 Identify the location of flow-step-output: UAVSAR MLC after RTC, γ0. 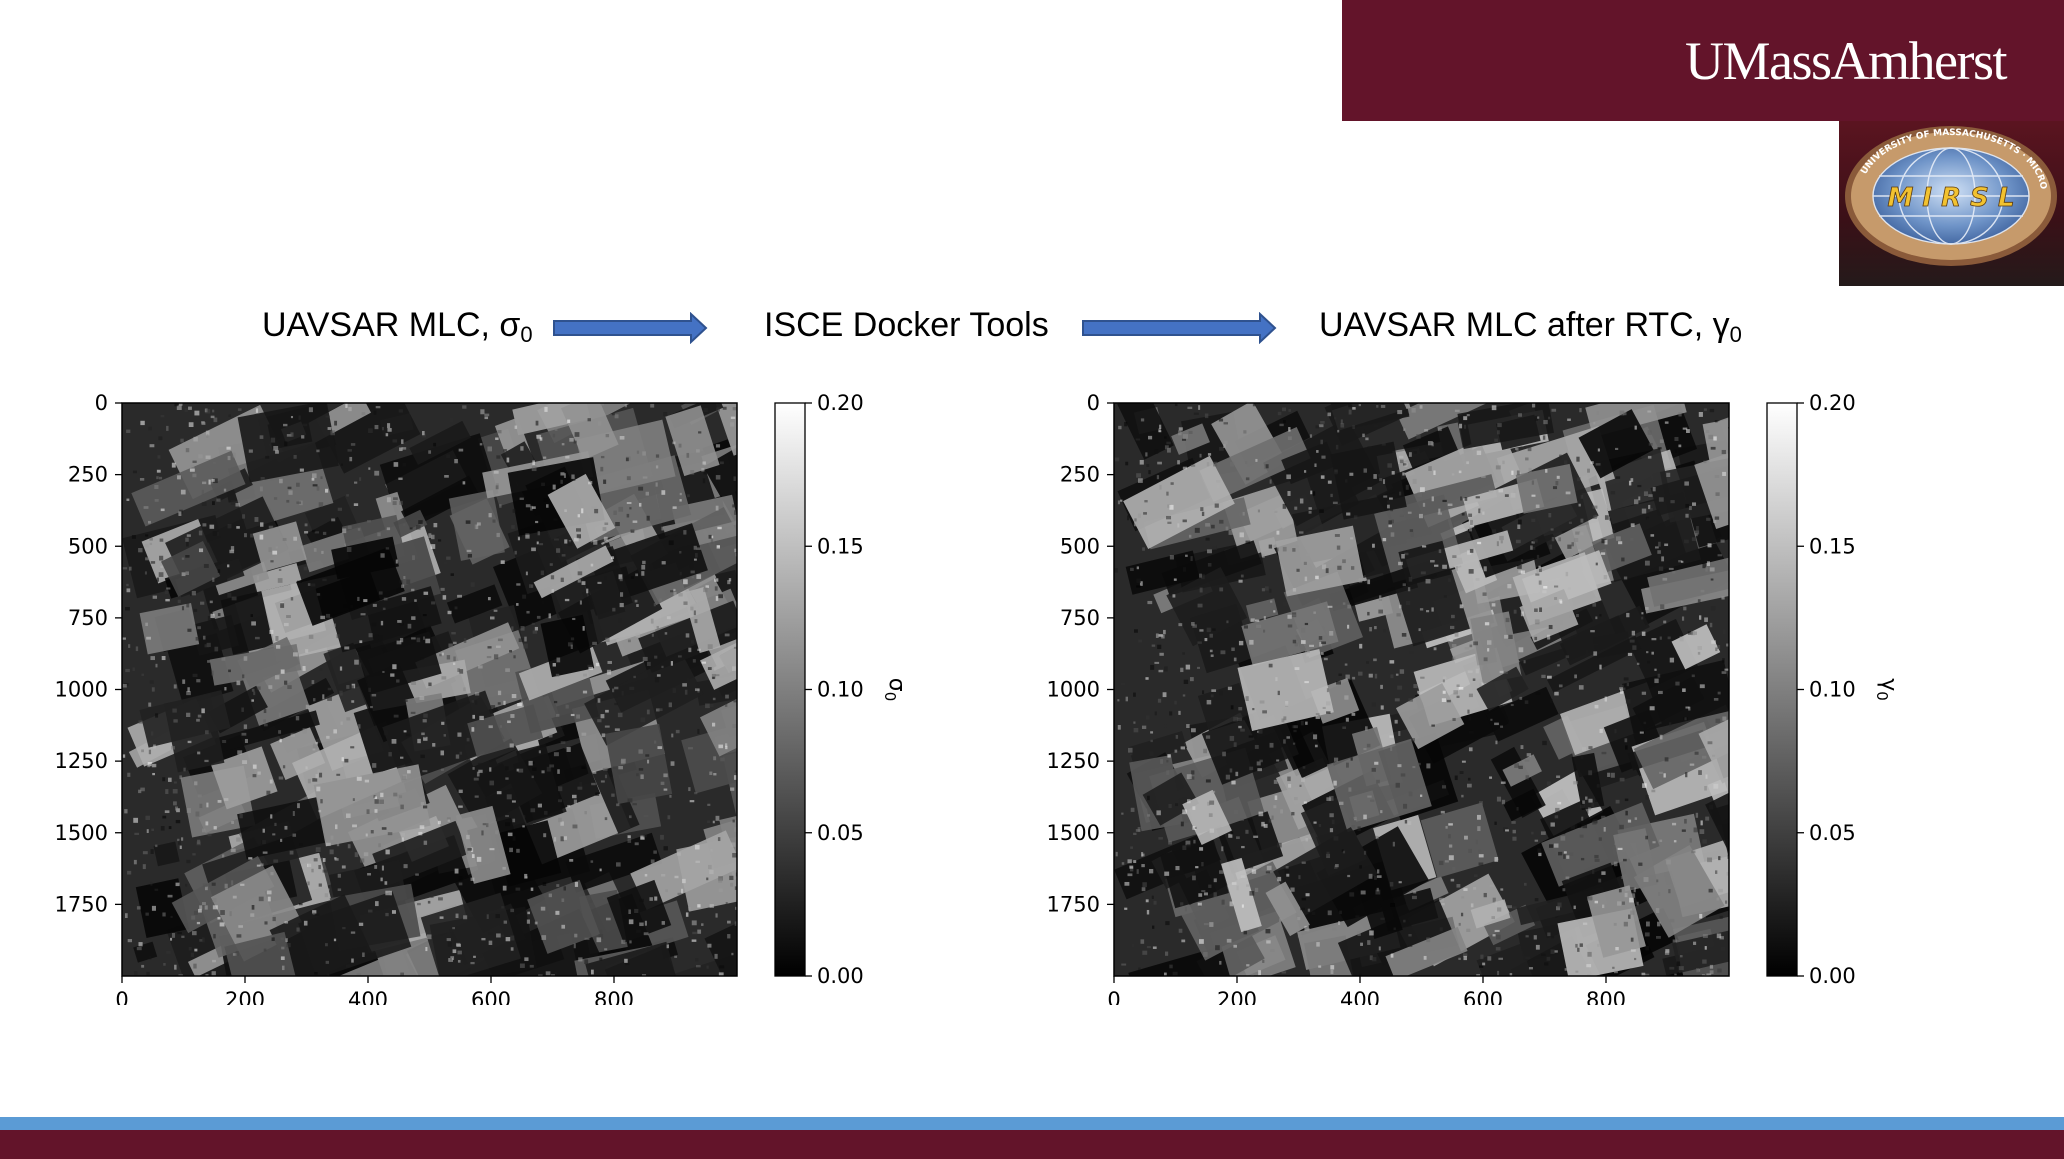
(1530, 327).